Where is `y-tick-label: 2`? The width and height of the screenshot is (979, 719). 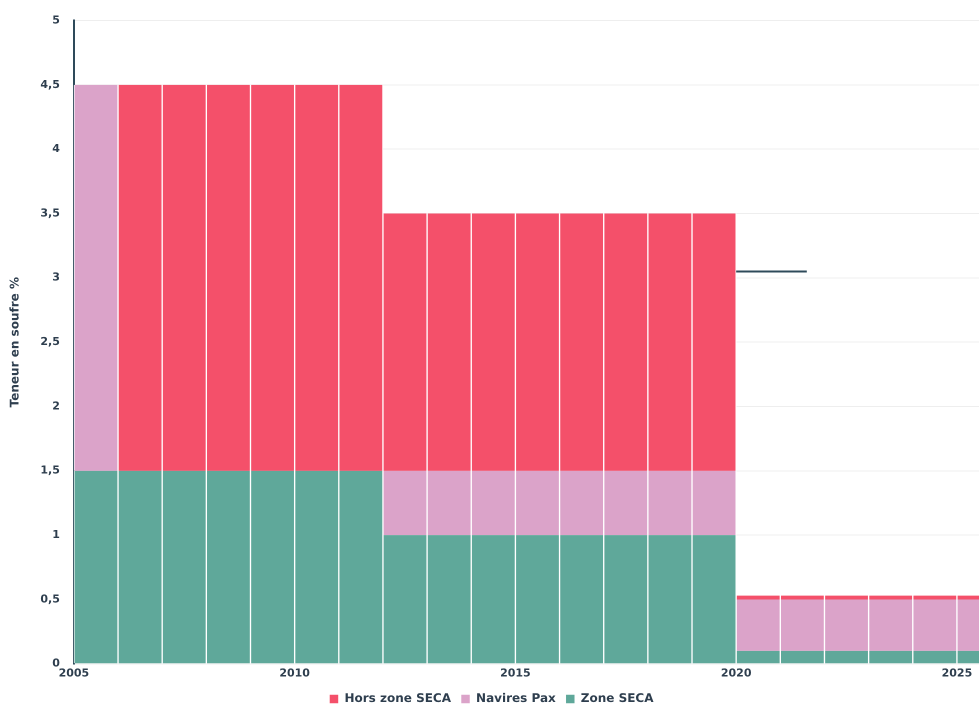 y-tick-label: 2 is located at coordinates (56, 405).